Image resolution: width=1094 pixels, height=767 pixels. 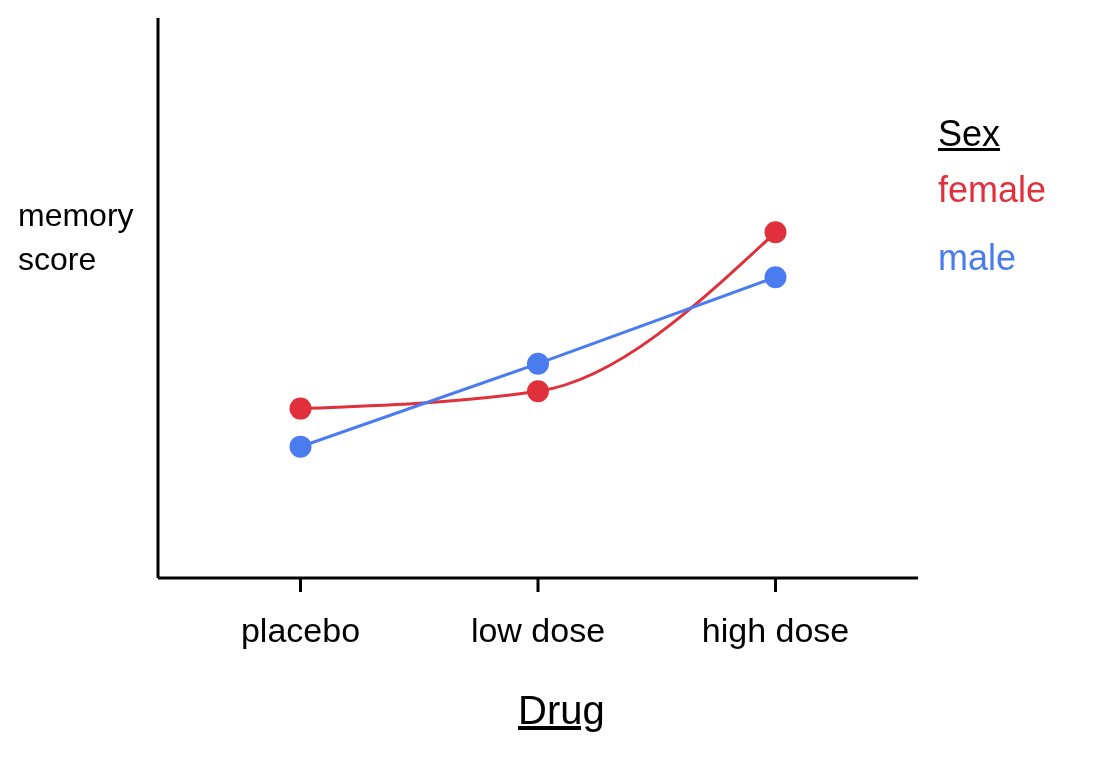 What do you see at coordinates (978, 258) in the screenshot?
I see `text: male` at bounding box center [978, 258].